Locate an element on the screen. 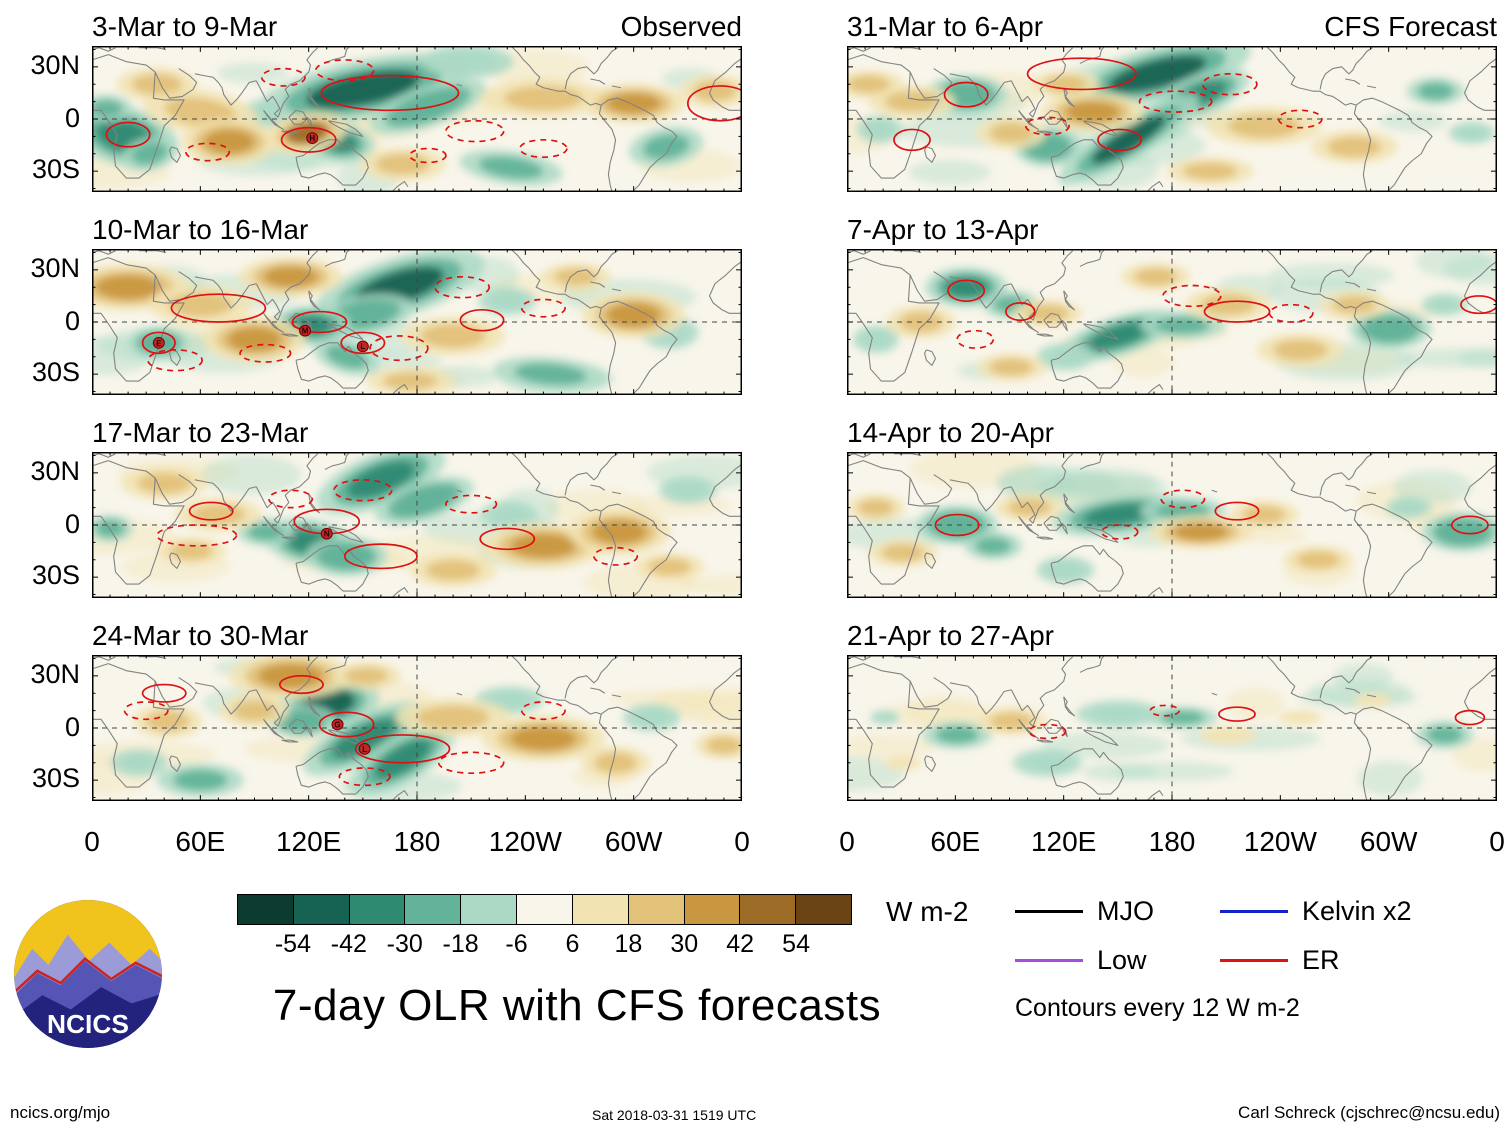 This screenshot has width=1510, height=1127. olr-map-observed-week3: N is located at coordinates (417, 525).